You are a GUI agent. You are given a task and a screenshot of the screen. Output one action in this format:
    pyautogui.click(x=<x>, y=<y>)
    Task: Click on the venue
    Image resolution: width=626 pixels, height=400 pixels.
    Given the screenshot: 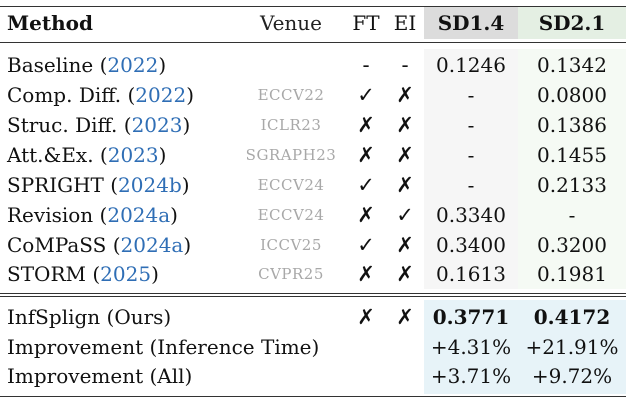 What is the action you would take?
    pyautogui.click(x=291, y=65)
    